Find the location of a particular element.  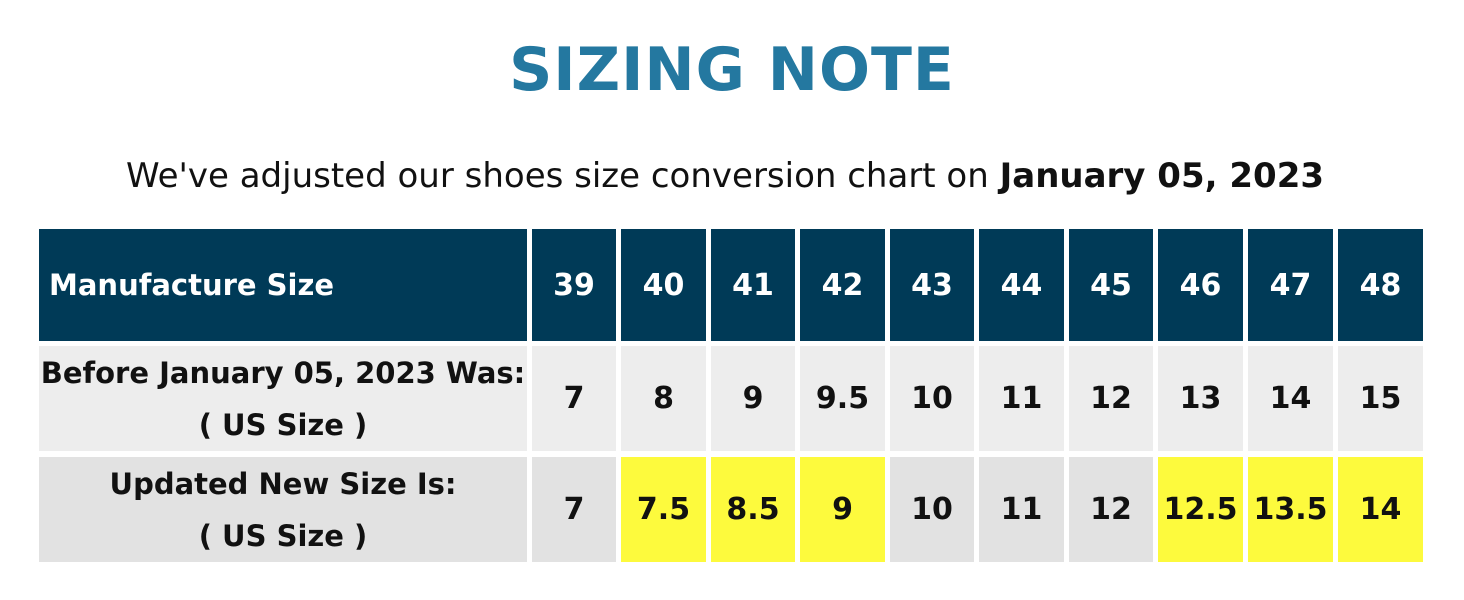

manufacture-size-cell: 45 is located at coordinates (1111, 287).